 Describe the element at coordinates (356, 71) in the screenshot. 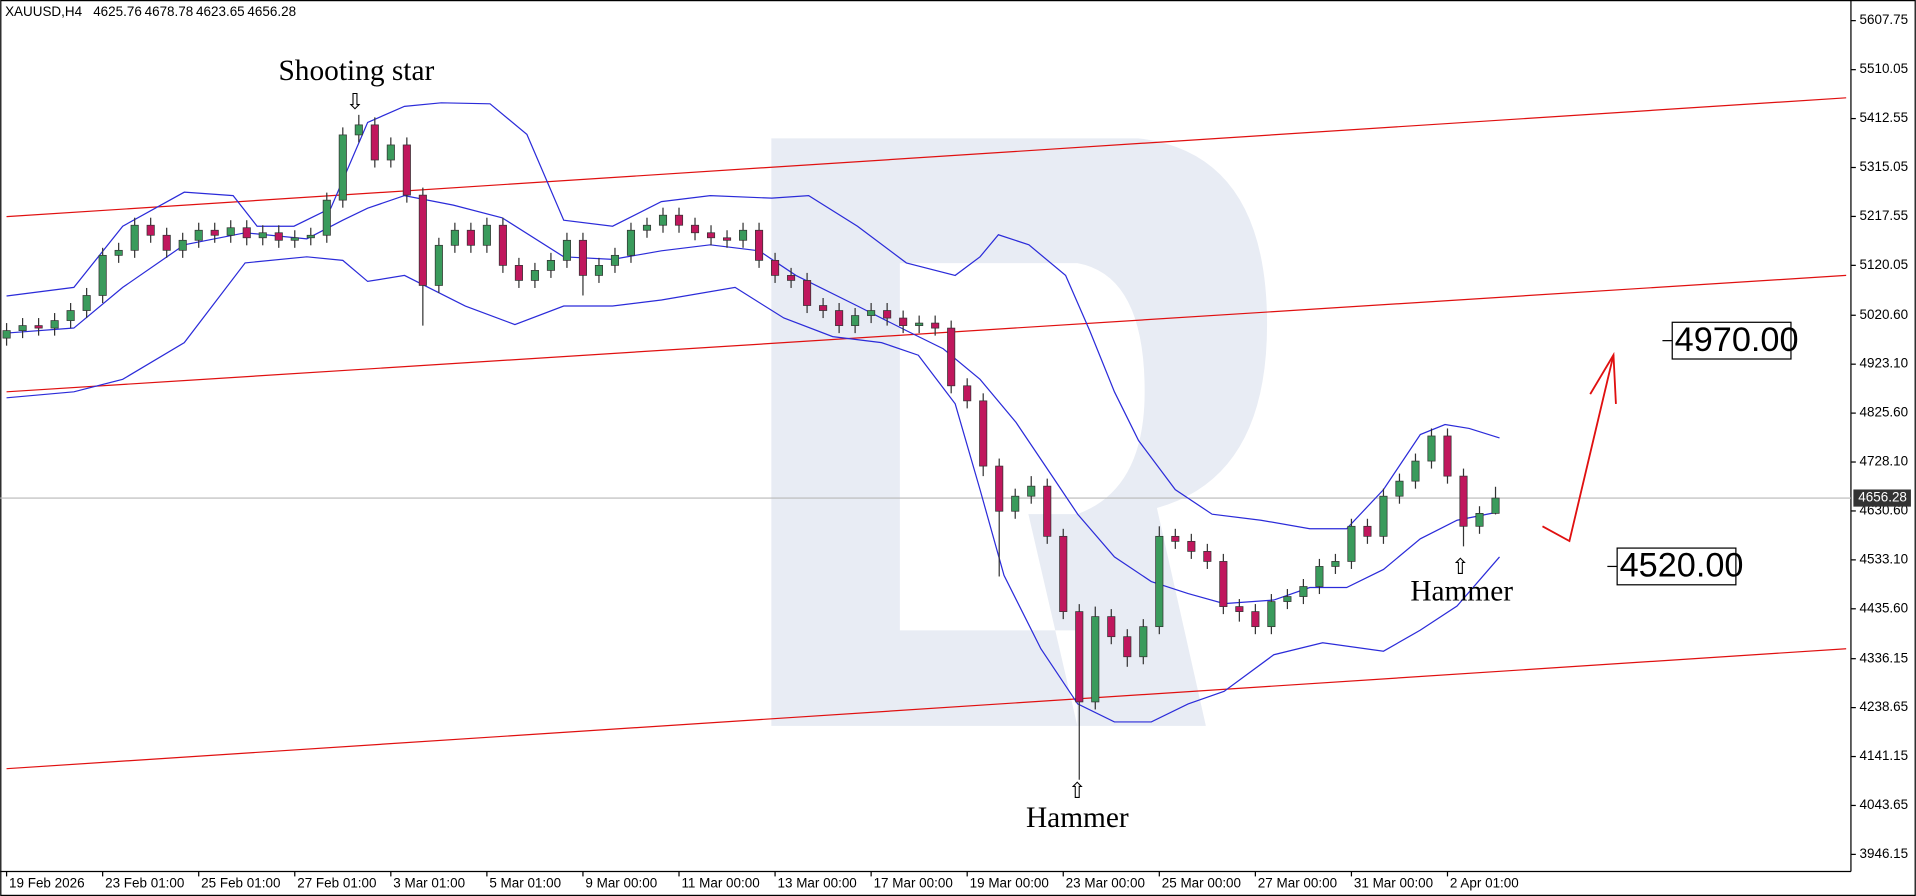

I see `annotation: Shooting star` at that location.